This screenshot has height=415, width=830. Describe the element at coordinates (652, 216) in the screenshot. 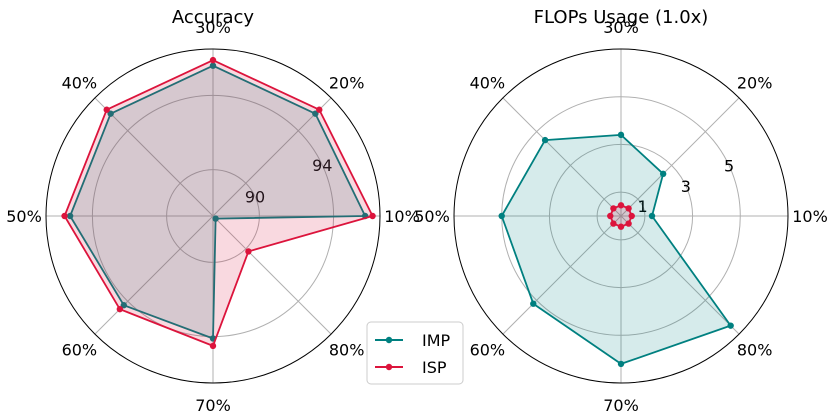

I see `point-imp-10%` at that location.